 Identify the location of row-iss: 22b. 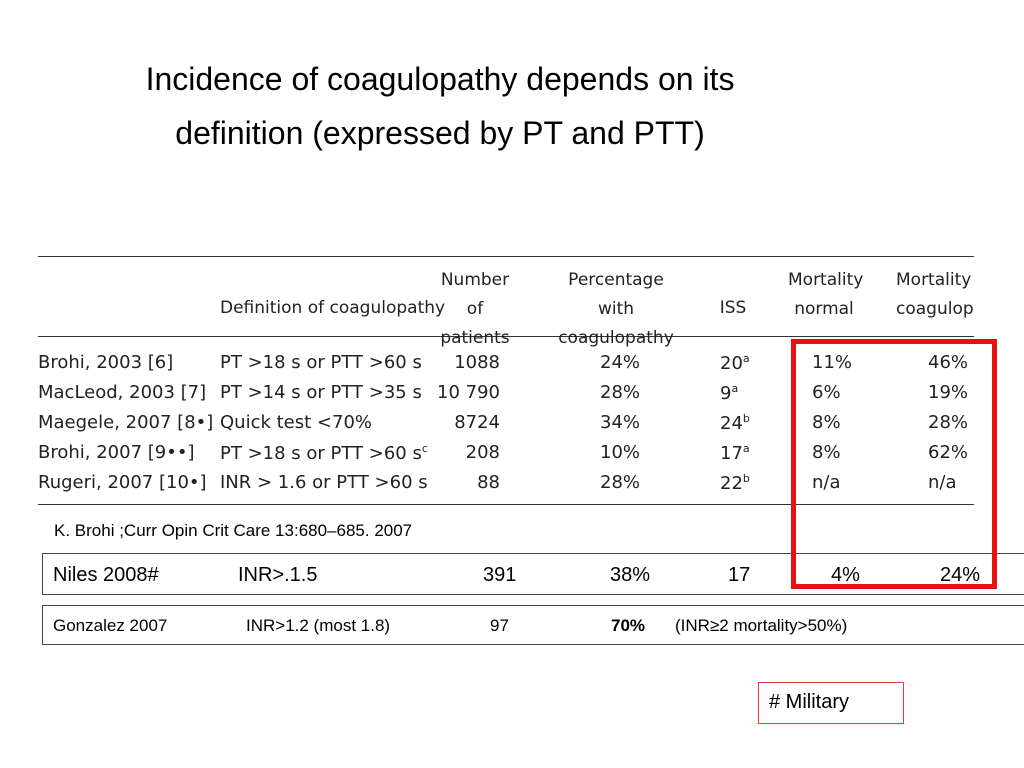
(735, 483).